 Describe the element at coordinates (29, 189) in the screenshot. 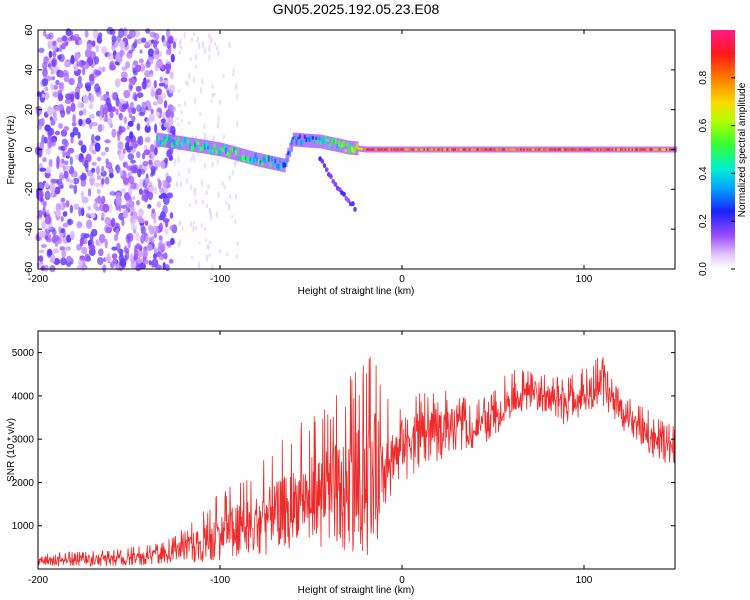

I see `y-tick-label: -20` at that location.